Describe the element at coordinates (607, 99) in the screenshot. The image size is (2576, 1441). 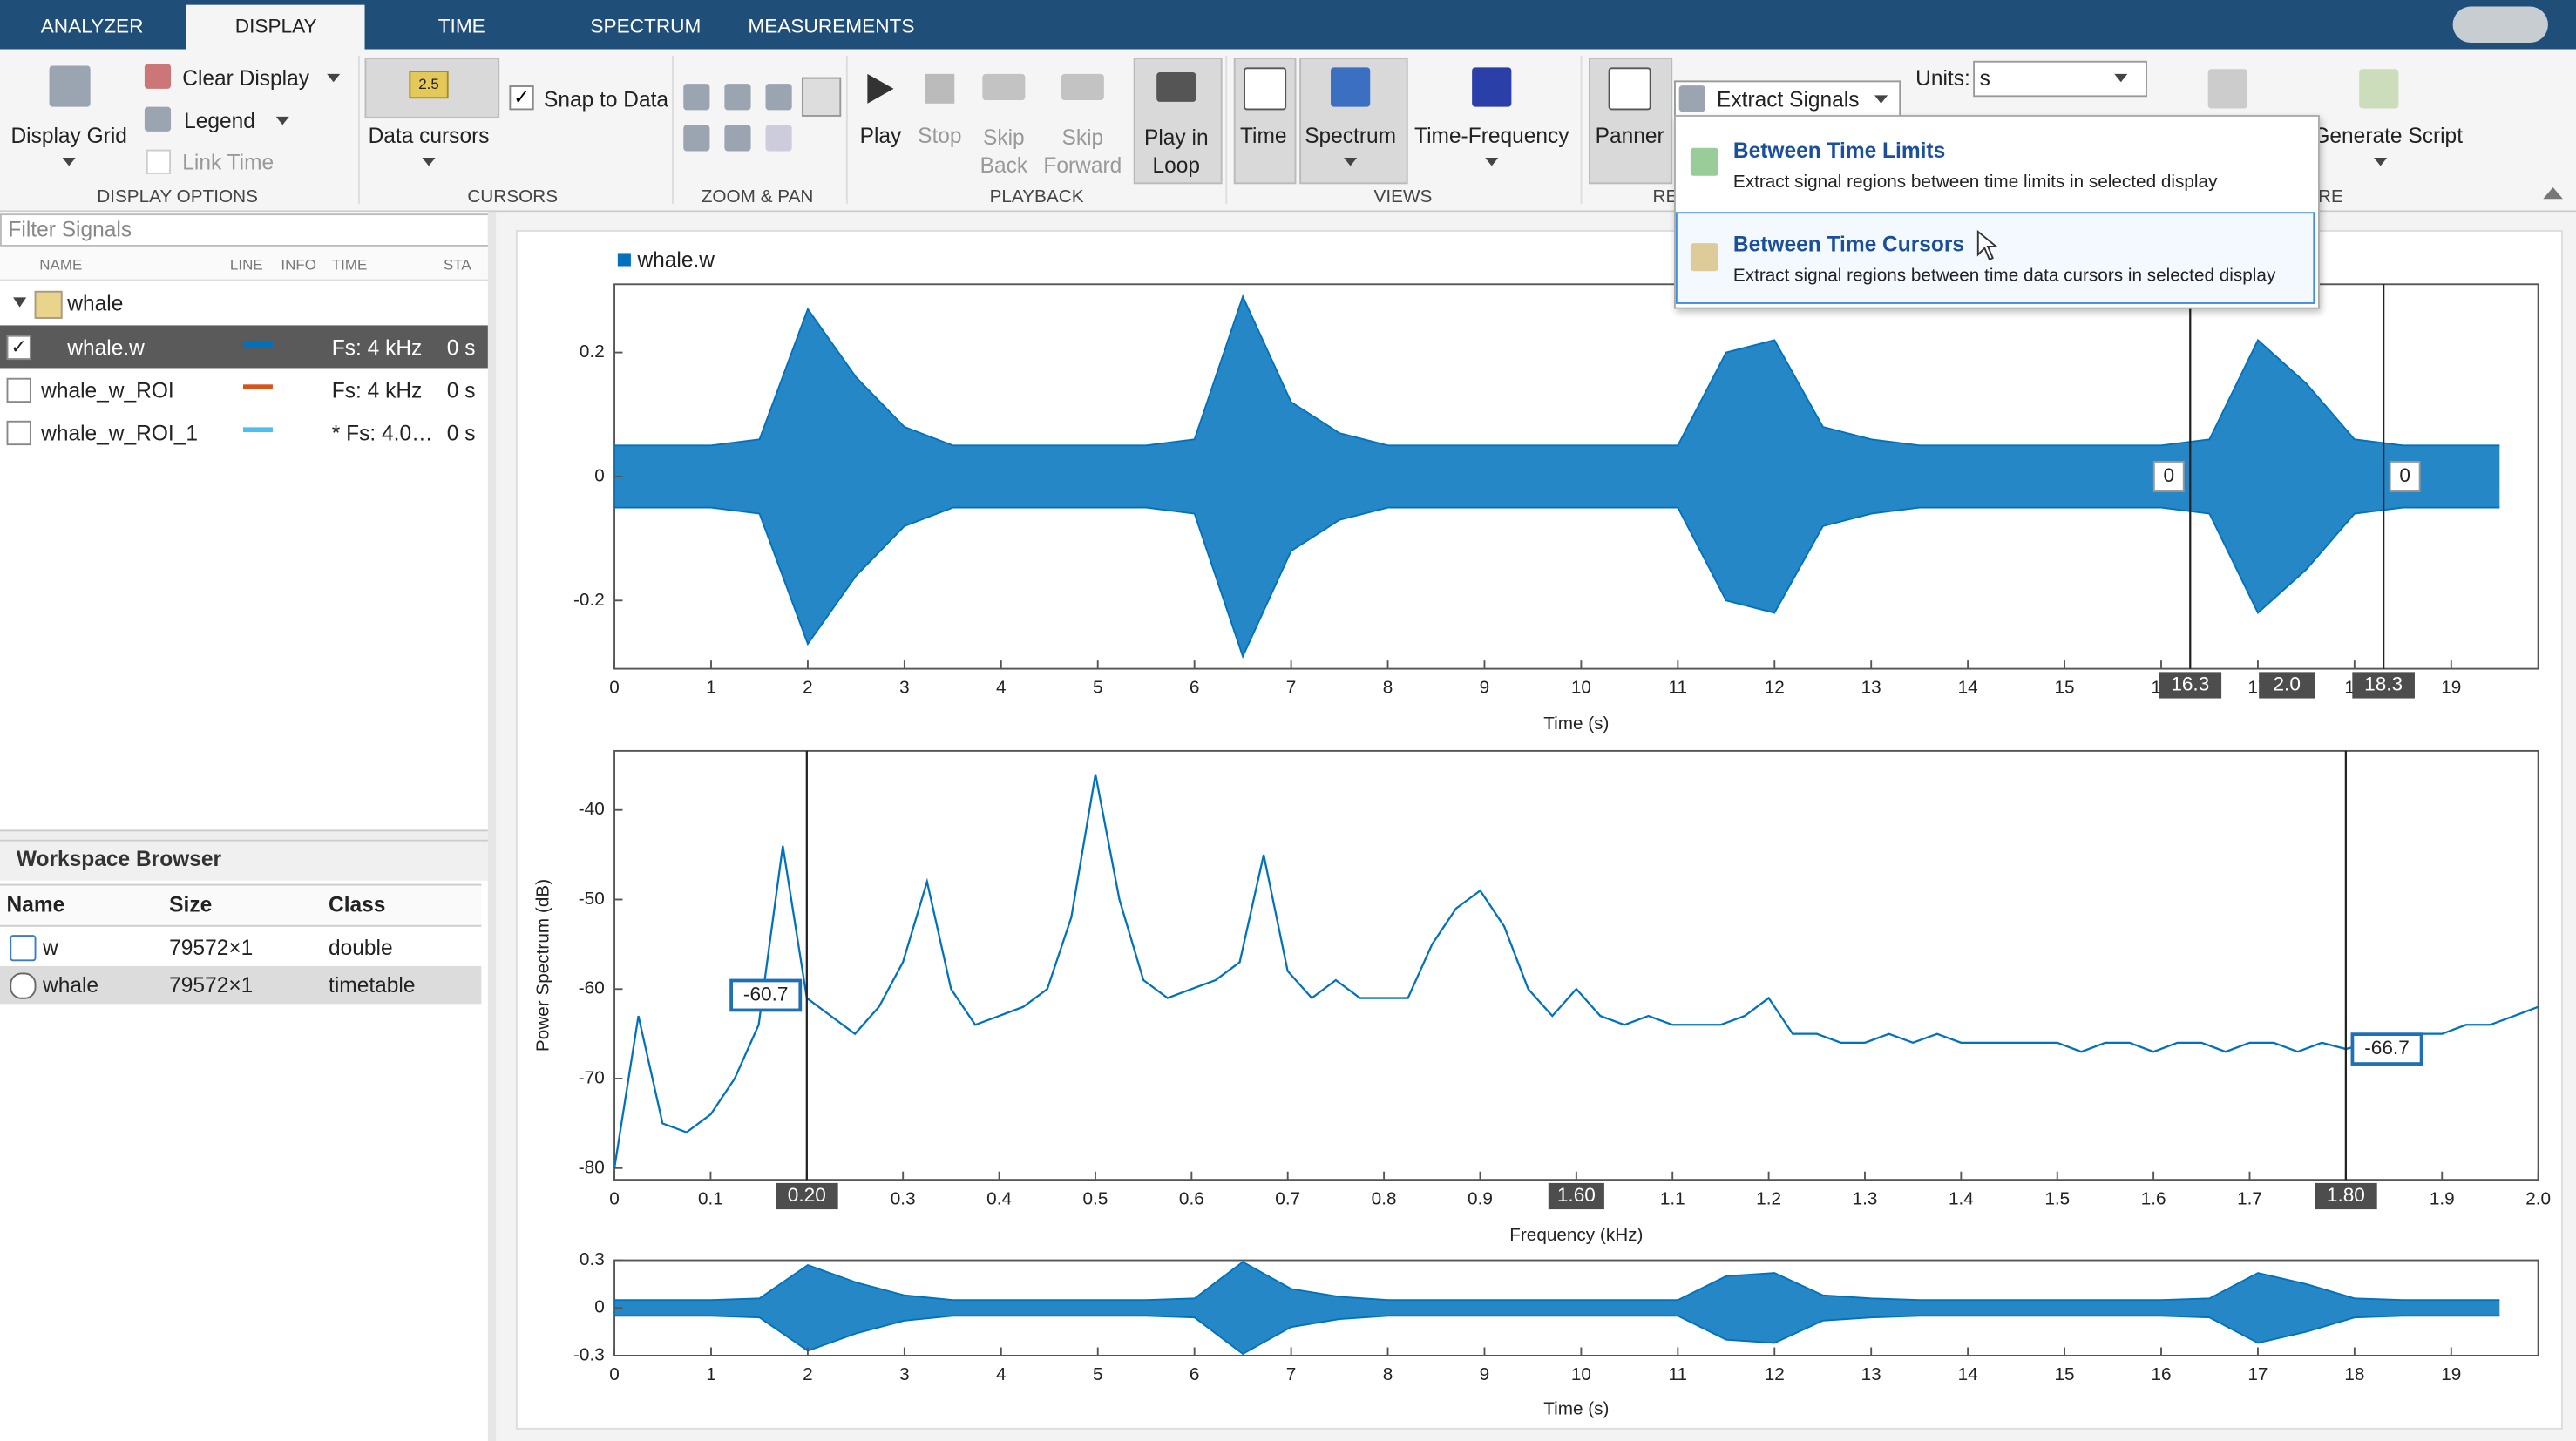
I see `checkbox-label: Snap to Data` at that location.